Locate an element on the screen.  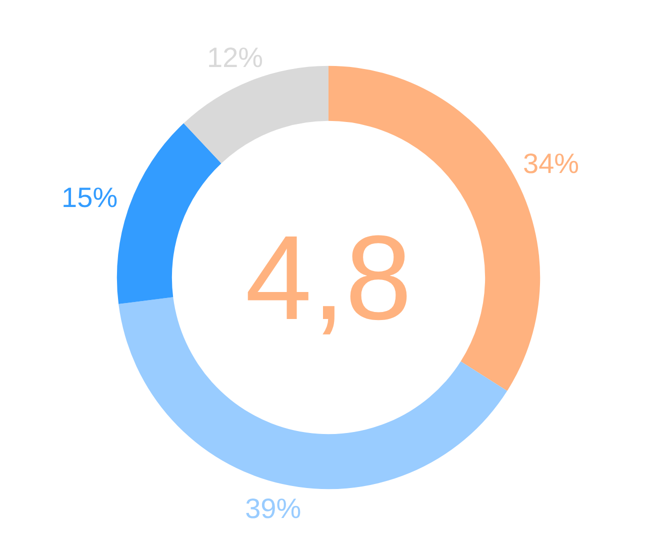
data-label: 15% is located at coordinates (90, 197).